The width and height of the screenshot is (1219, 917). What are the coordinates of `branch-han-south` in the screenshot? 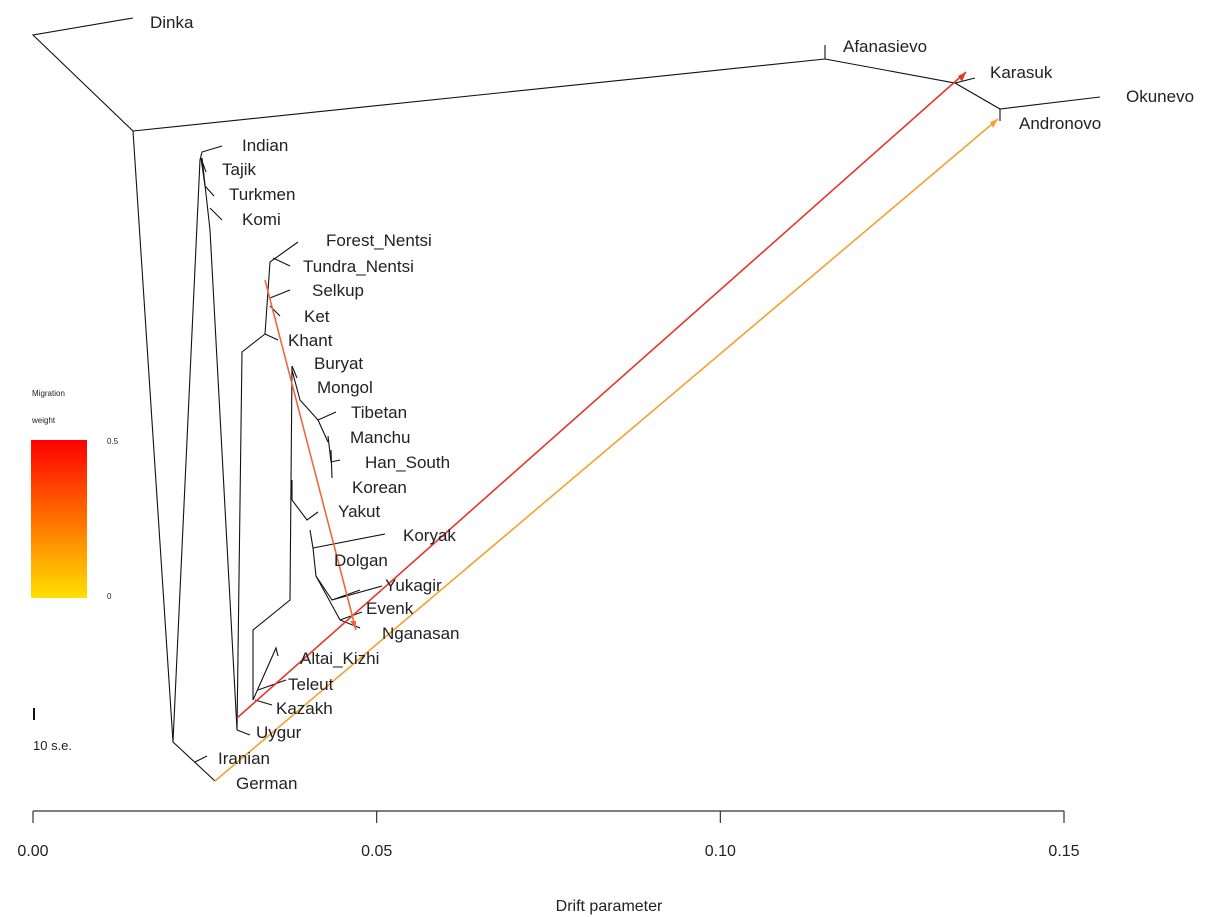 It's located at (334, 449).